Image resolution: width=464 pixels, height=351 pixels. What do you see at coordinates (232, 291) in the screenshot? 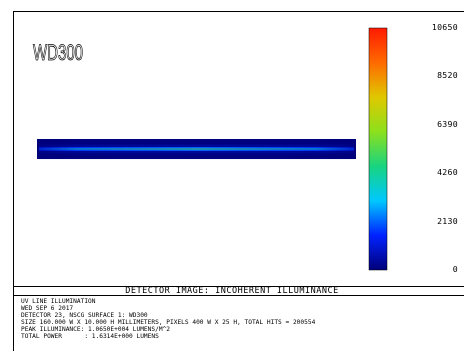
I see `chart-title: DETECTOR IMAGE: INCOHERENT ILLUMINANCE` at bounding box center [232, 291].